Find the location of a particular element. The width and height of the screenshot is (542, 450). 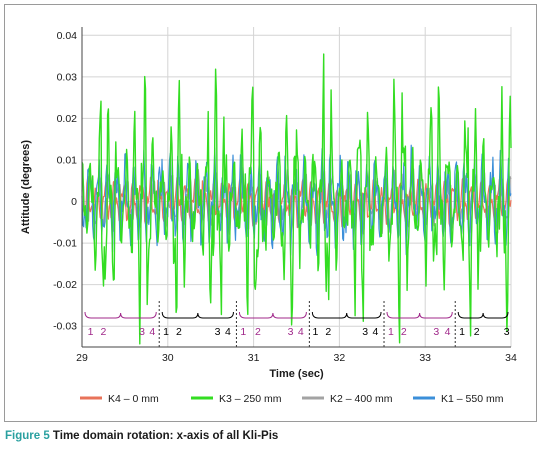

x-tick-label: 34 is located at coordinates (511, 358).